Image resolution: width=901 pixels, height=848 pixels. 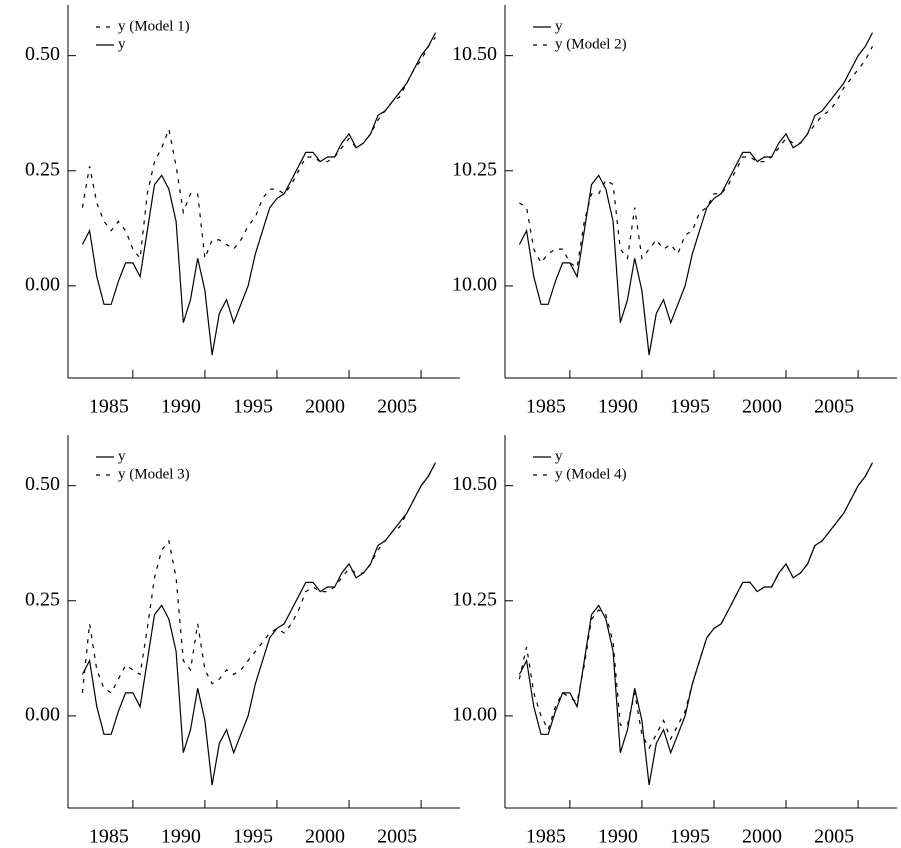 What do you see at coordinates (154, 474) in the screenshot?
I see `legend-label: y (Model 3)` at bounding box center [154, 474].